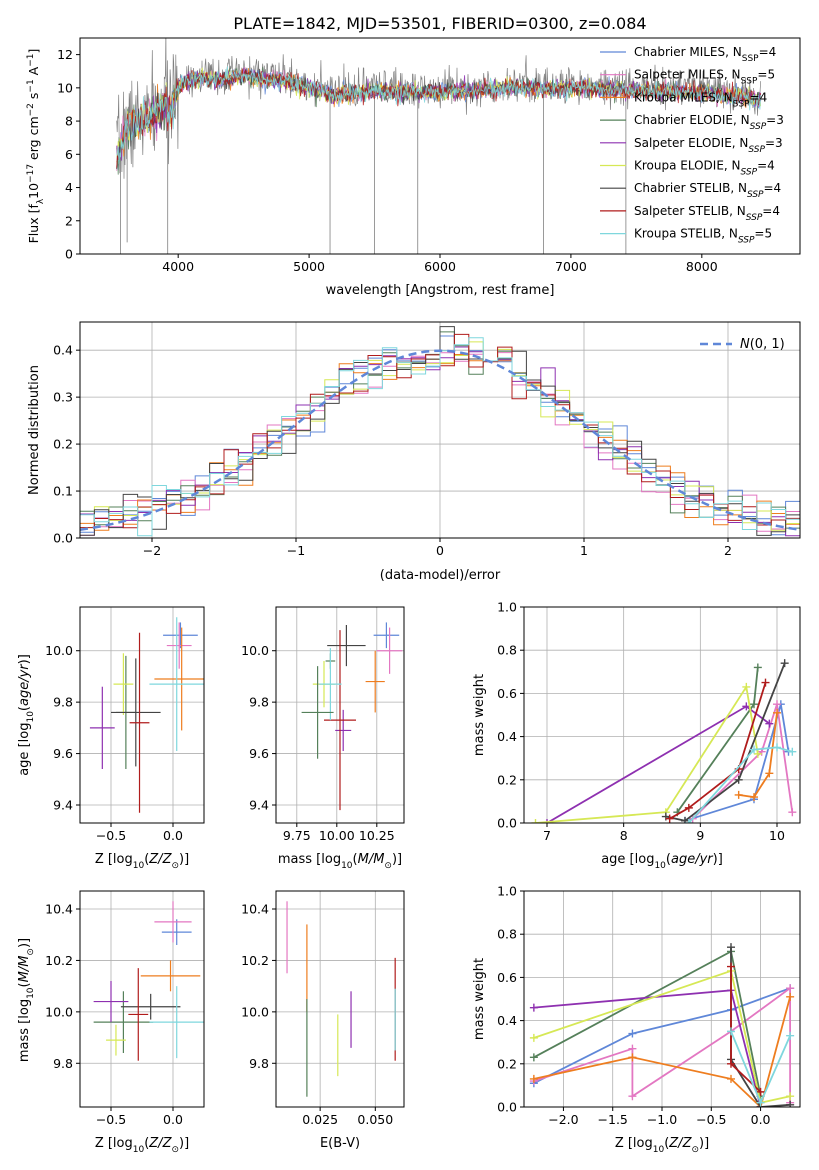 This screenshot has width=819, height=1170. What do you see at coordinates (728, 550) in the screenshot?
I see `x-tick-label: 2` at bounding box center [728, 550].